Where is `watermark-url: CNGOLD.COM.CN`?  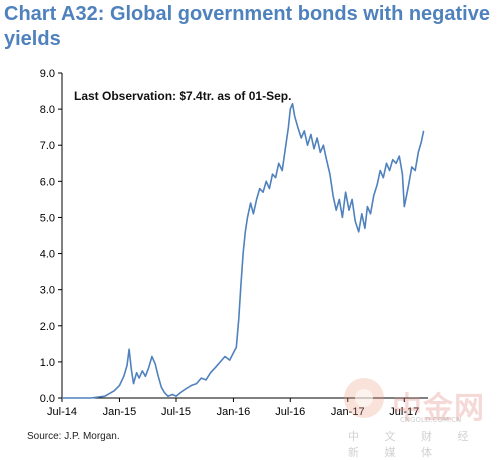
watermark-url: CNGOLD.COM.CN is located at coordinates (431, 420).